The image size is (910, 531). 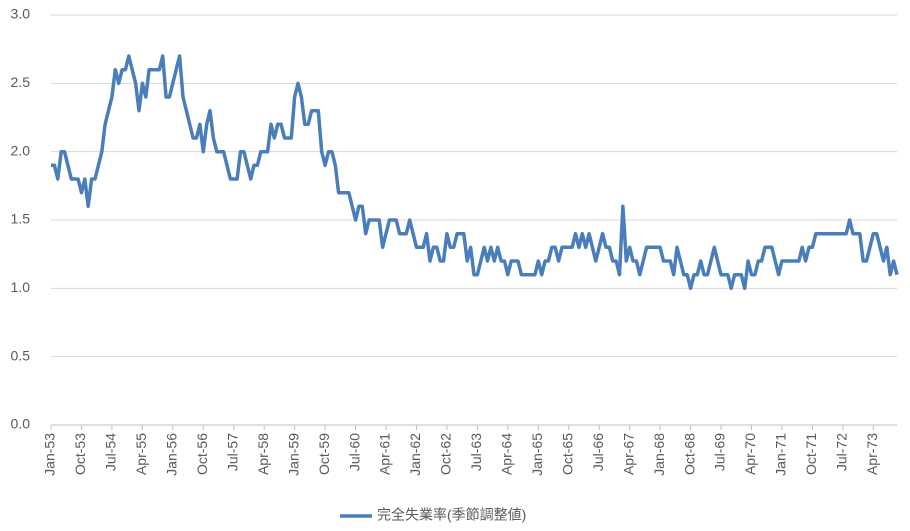 I want to click on y-tick-label: 2.0, so click(x=21, y=150).